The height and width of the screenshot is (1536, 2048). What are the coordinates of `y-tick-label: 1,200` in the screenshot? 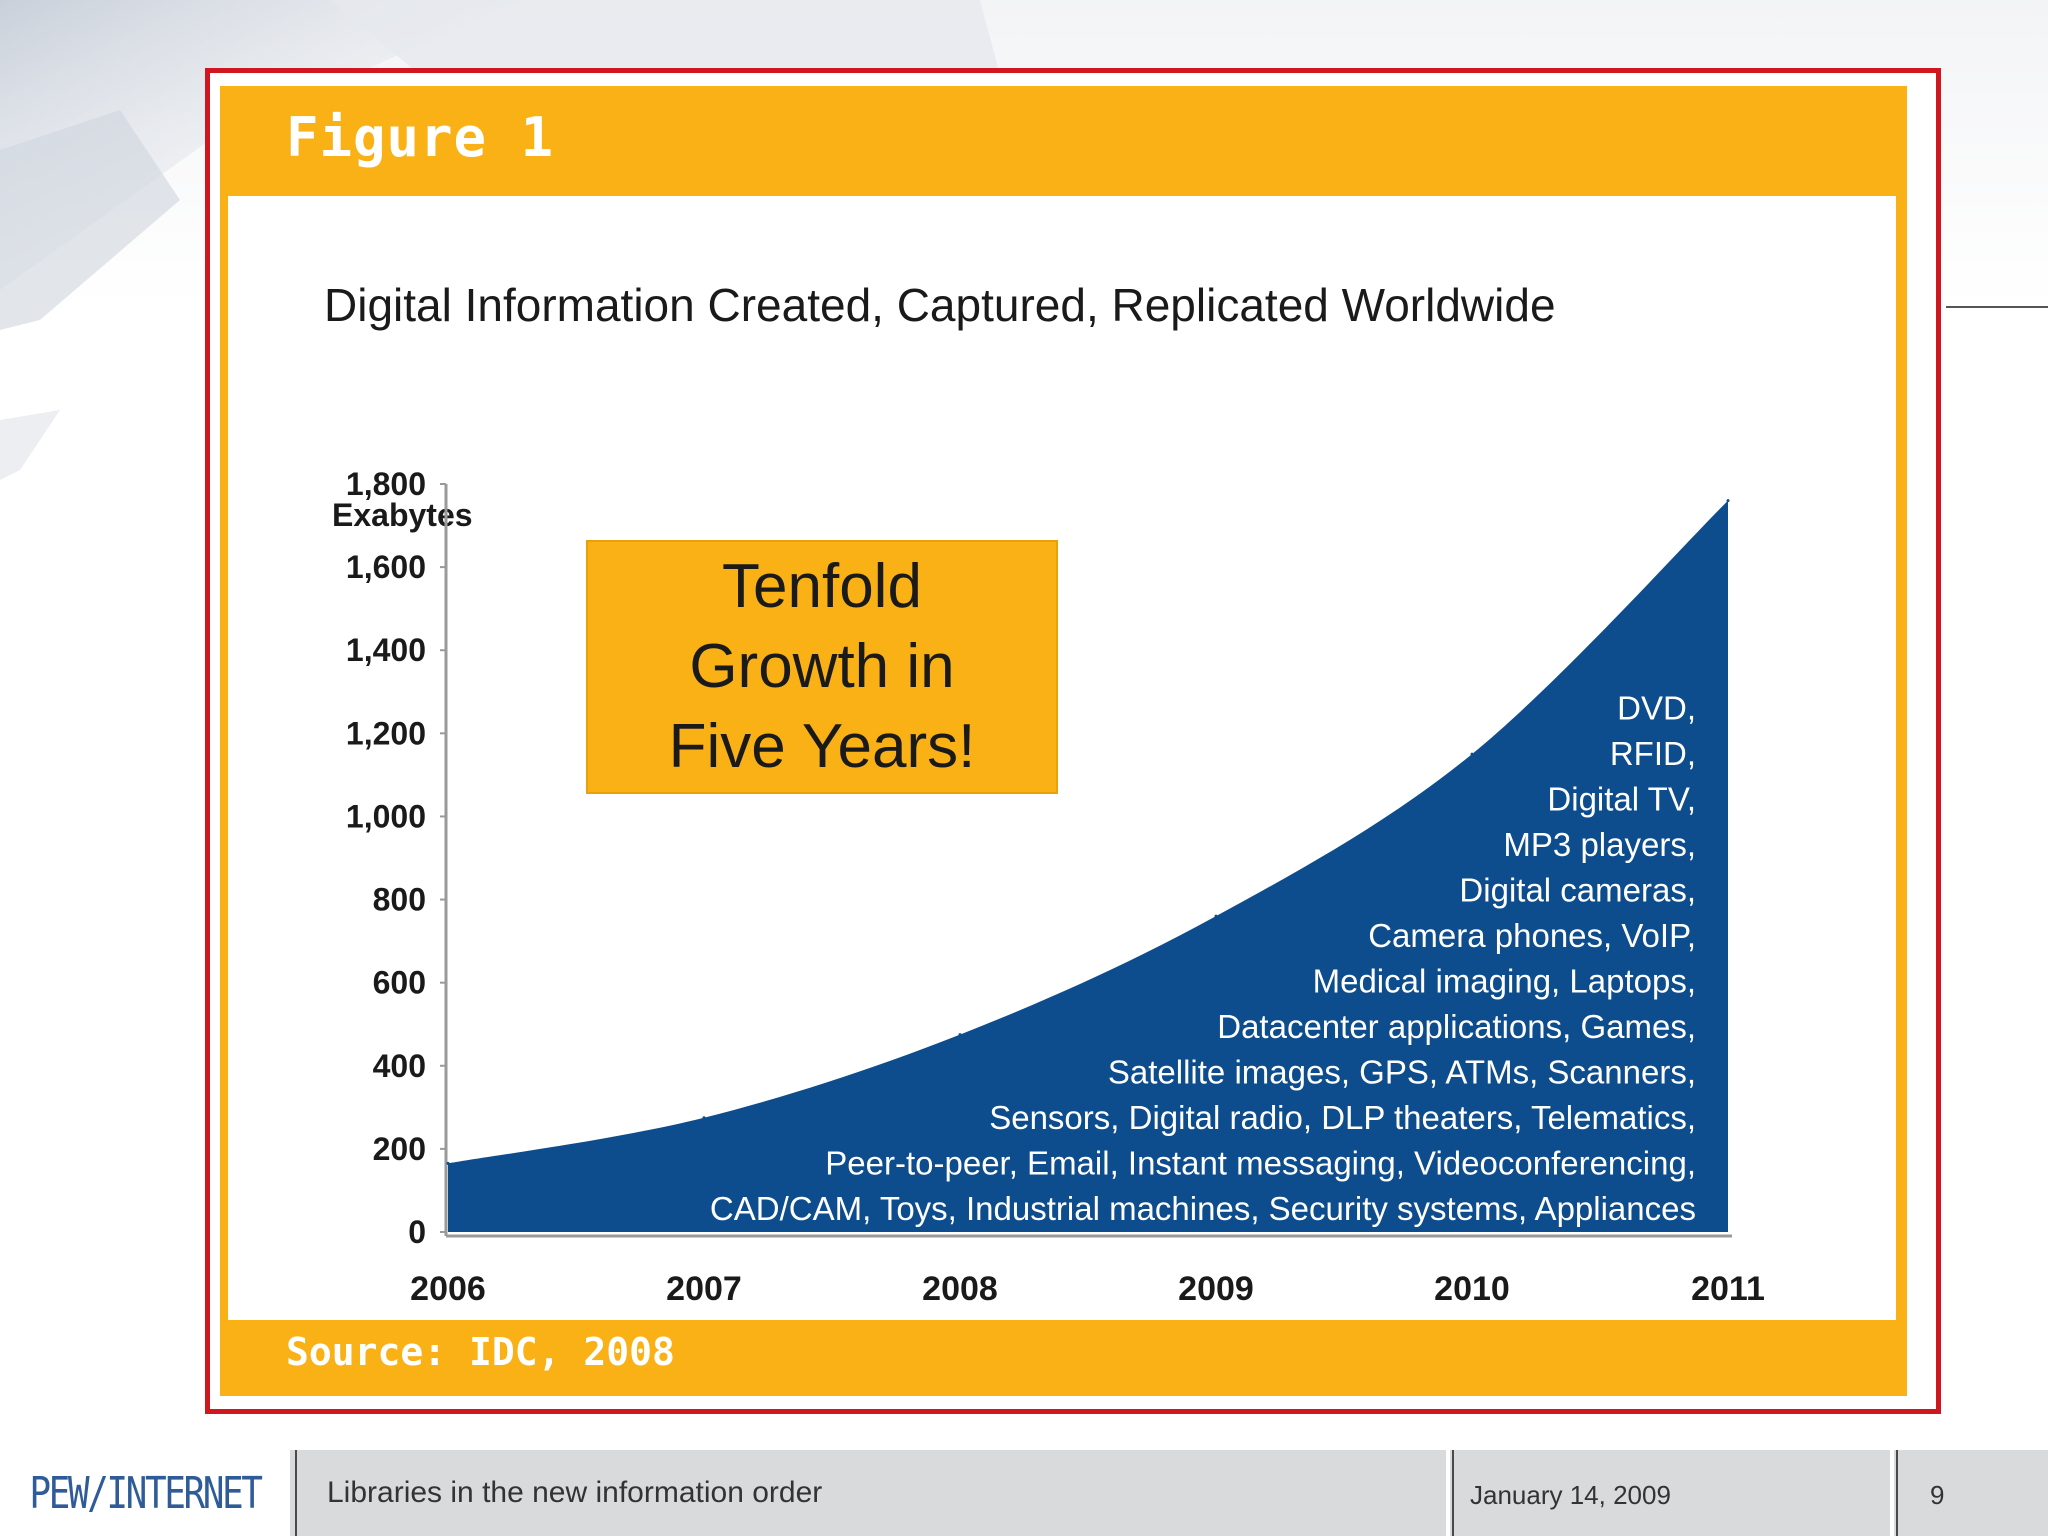 It's located at (386, 733).